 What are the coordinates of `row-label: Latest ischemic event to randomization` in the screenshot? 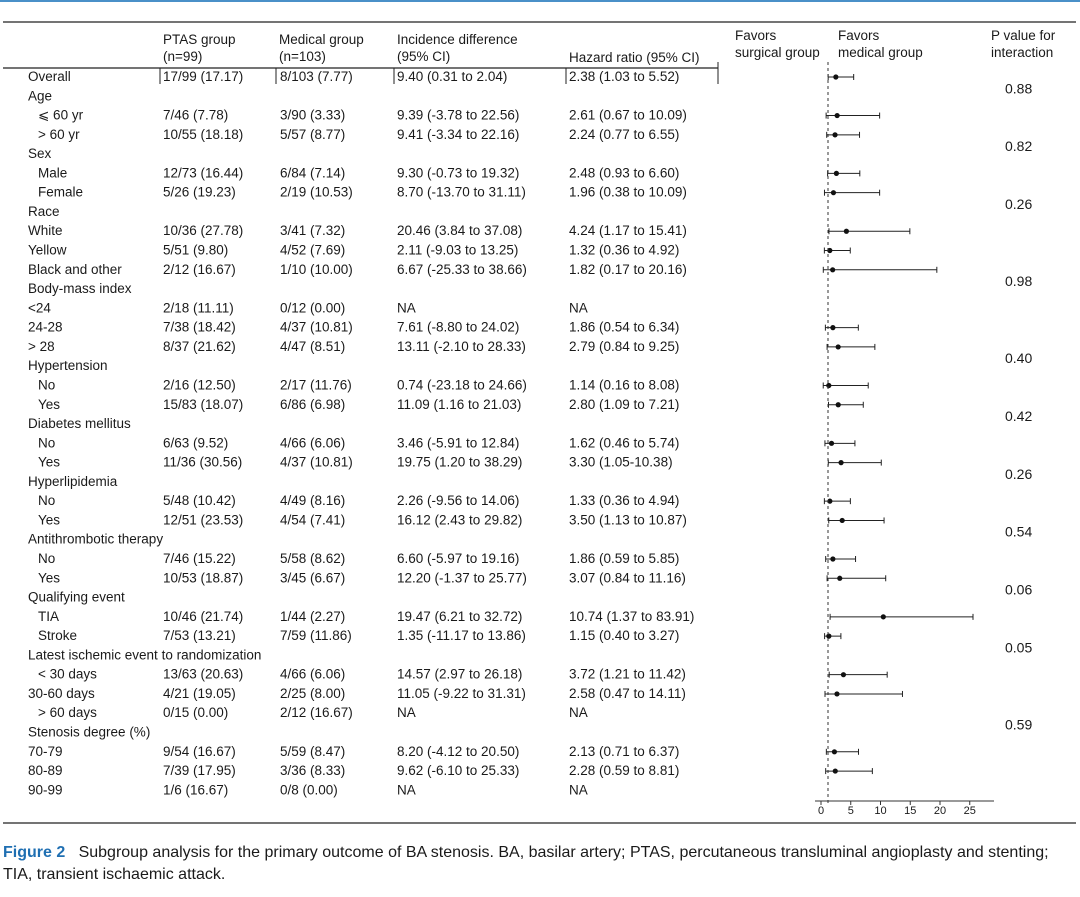 It's located at (144, 654).